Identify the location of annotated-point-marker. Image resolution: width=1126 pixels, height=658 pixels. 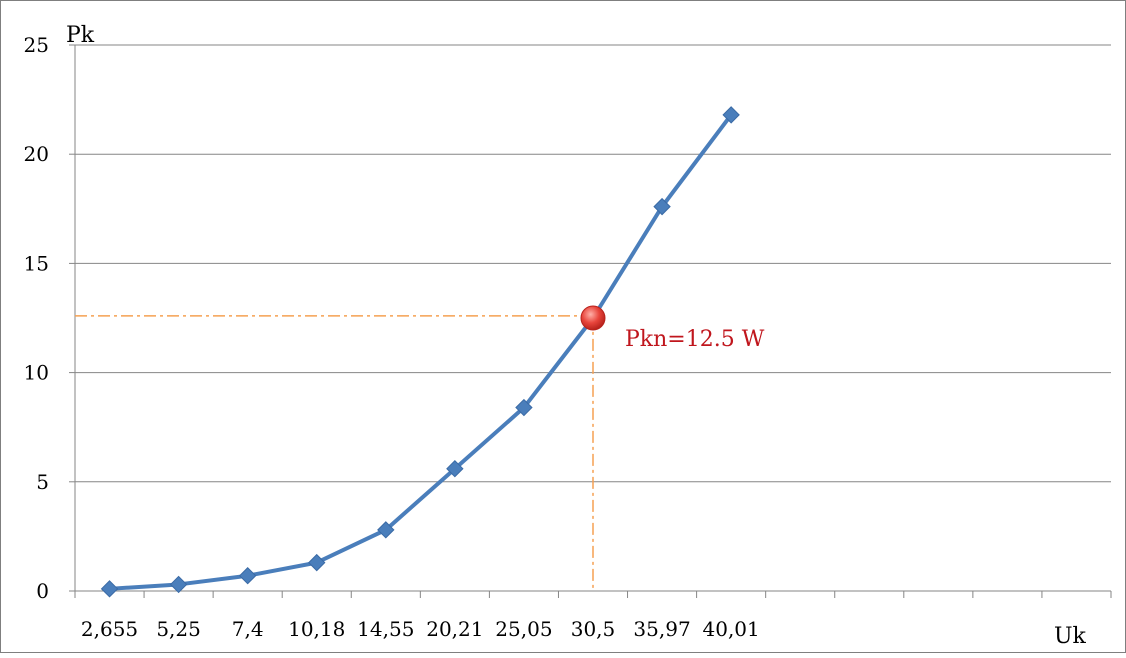
(593, 318).